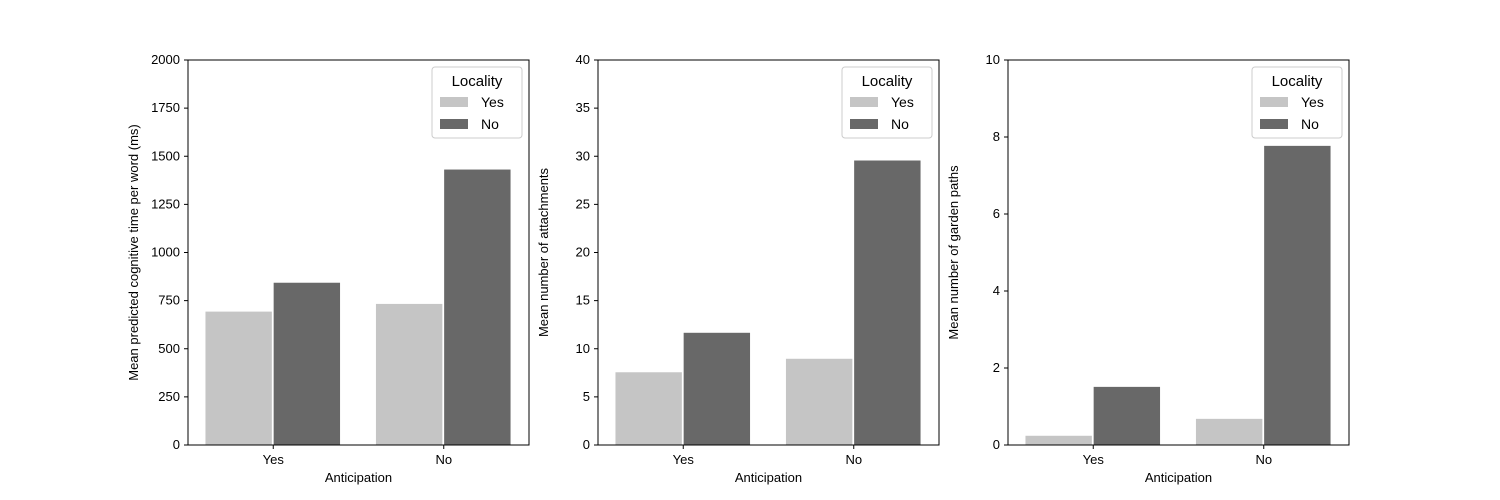  I want to click on y-tick-label: 30, so click(583, 155).